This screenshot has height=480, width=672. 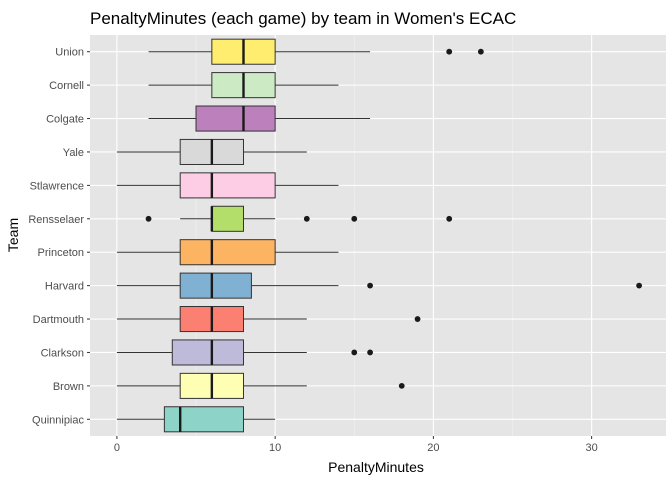 I want to click on box-dartmouth, so click(x=268, y=319).